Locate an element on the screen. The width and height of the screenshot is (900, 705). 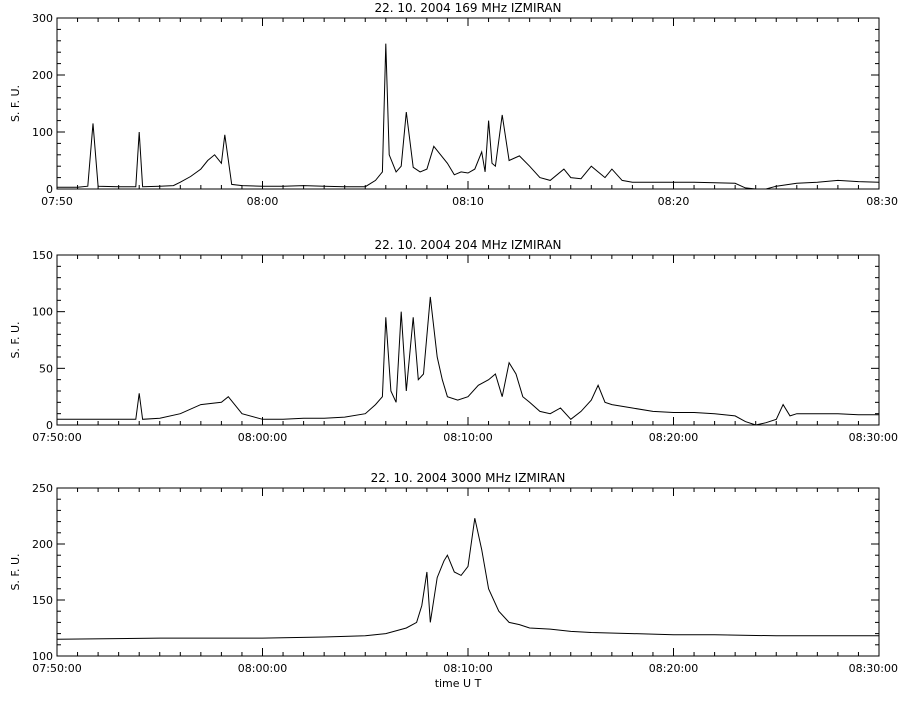
y-tick-label: 50 is located at coordinates (46, 368).